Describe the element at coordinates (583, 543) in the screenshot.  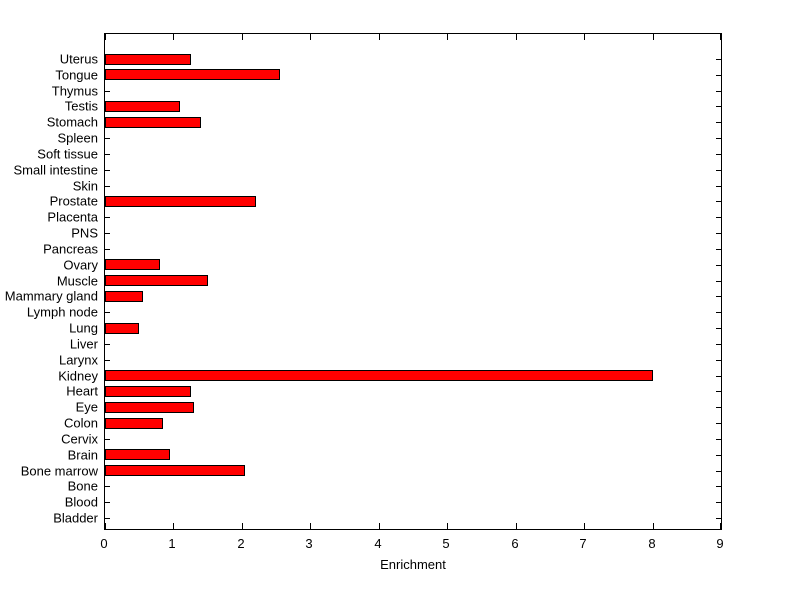
I see `x-tick-label: 7` at that location.